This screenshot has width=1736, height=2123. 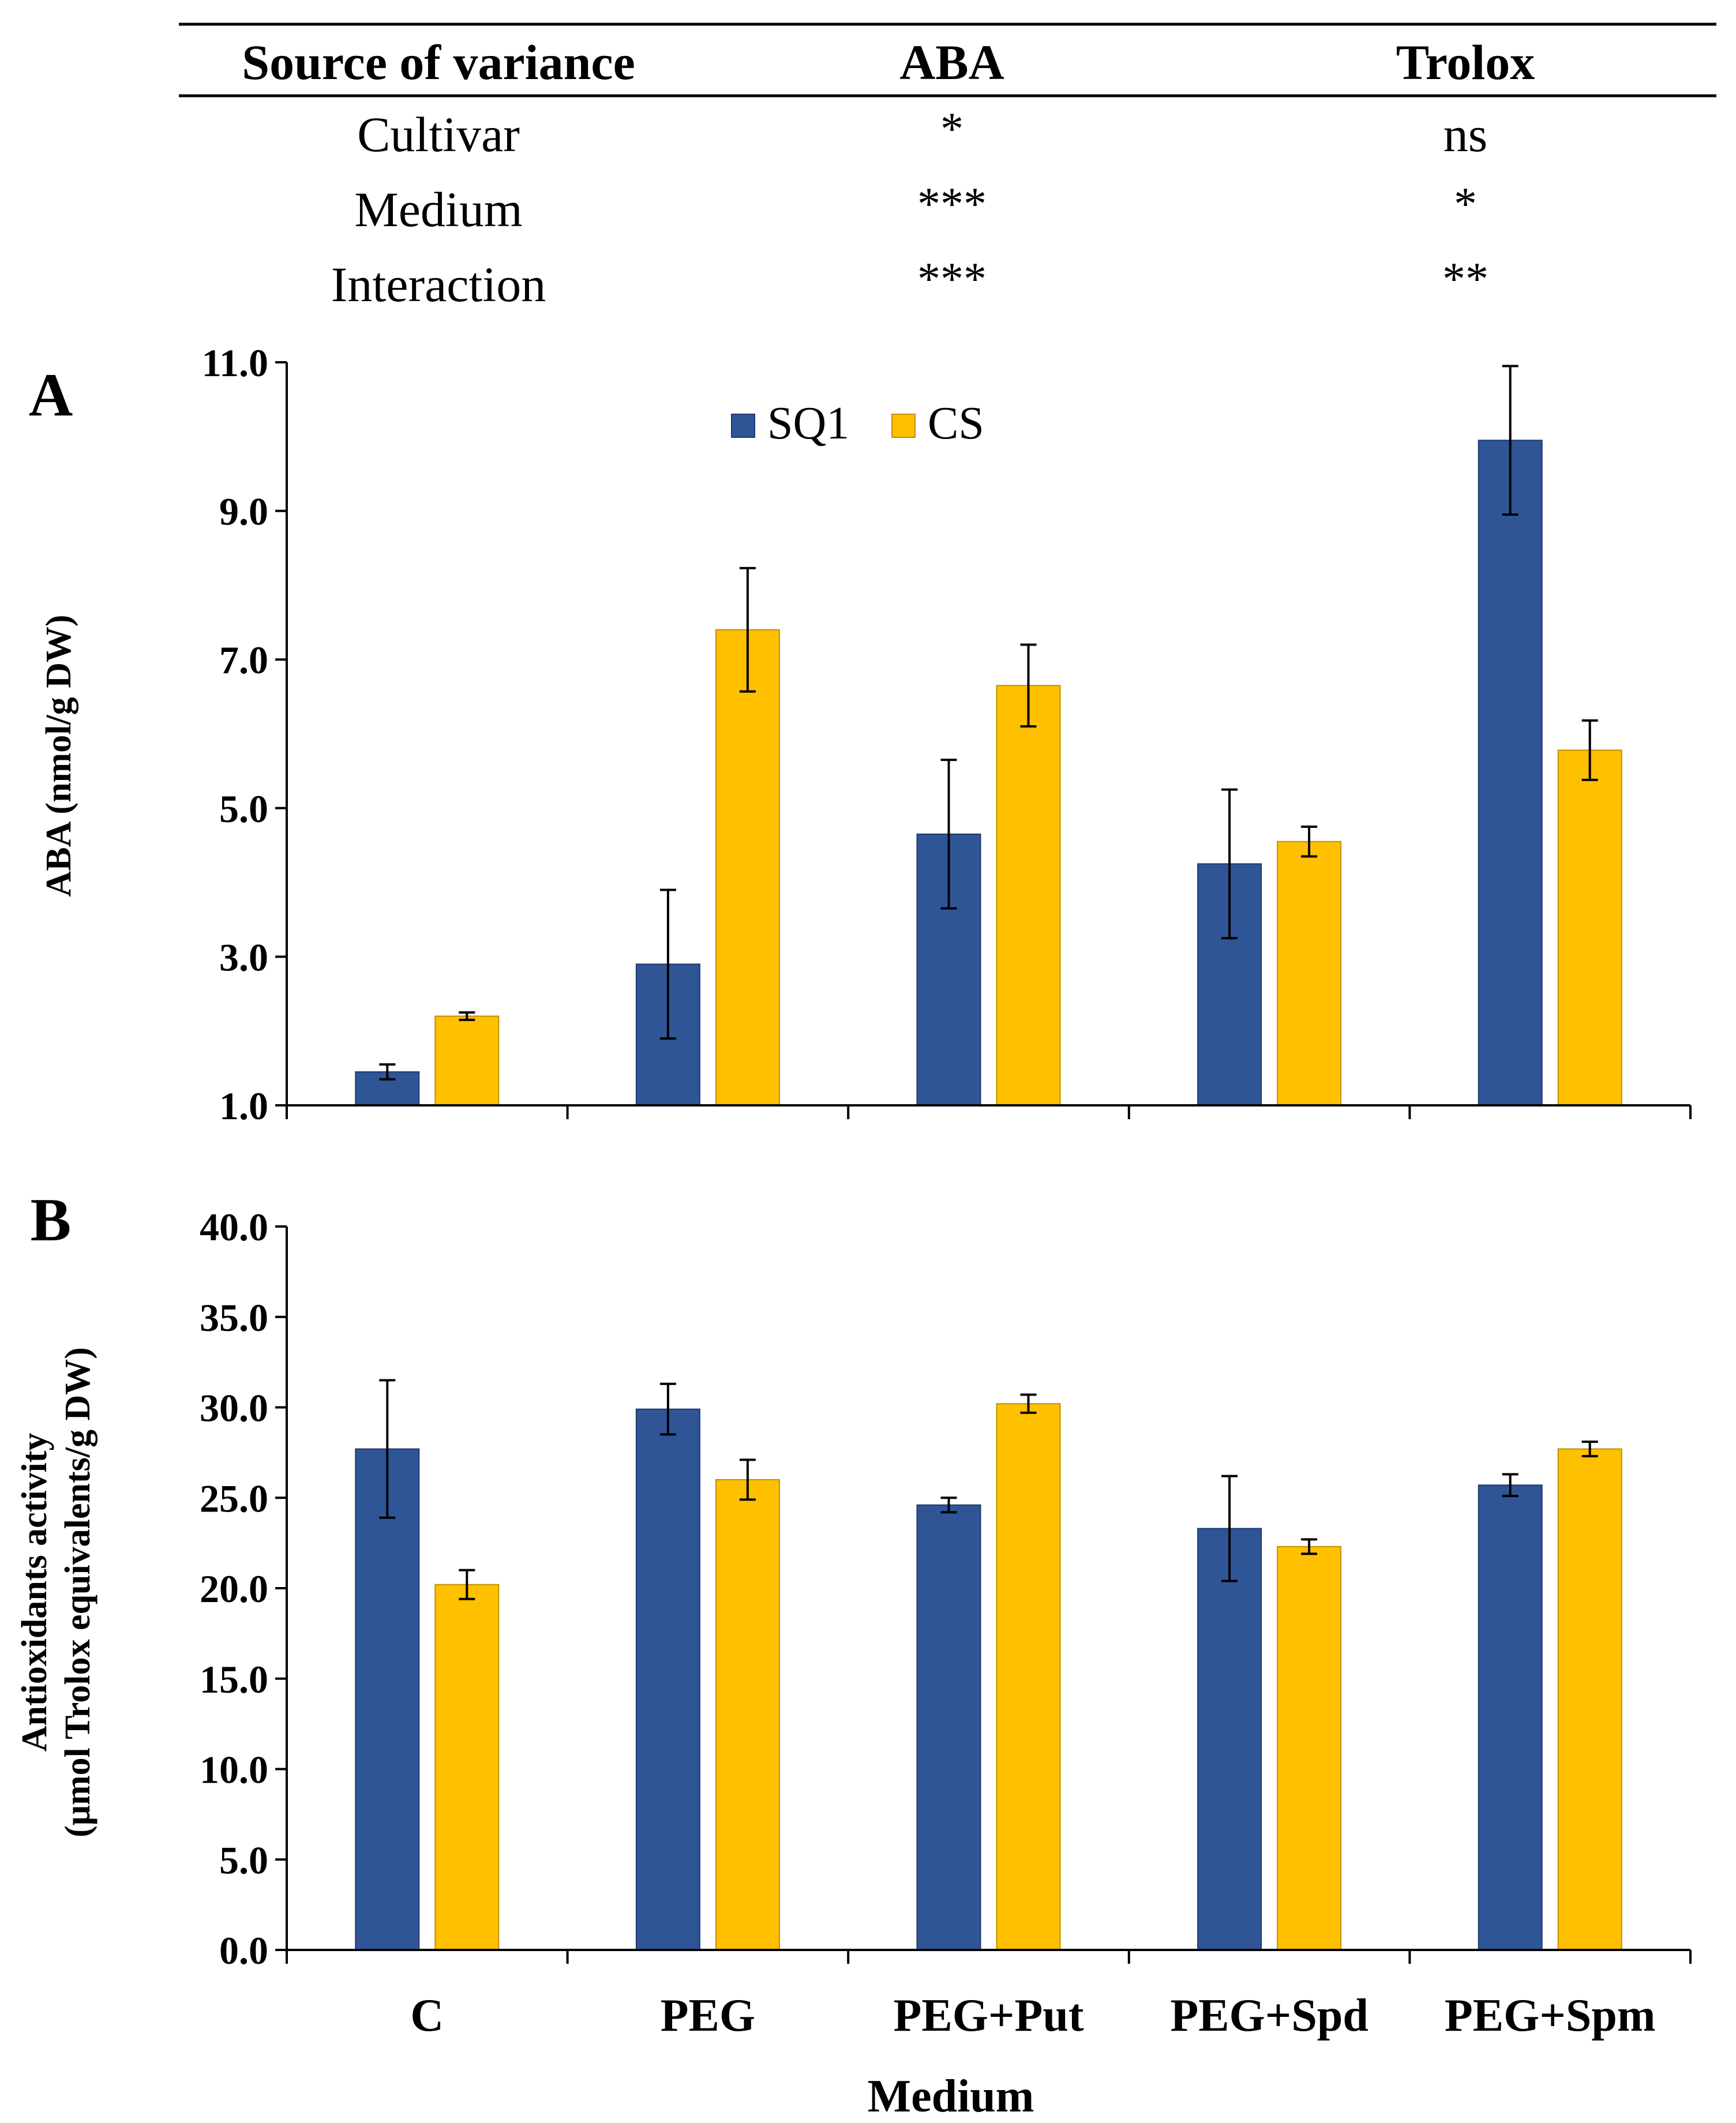 I want to click on panel-a-y-tick-label: 11.0, so click(x=235, y=363).